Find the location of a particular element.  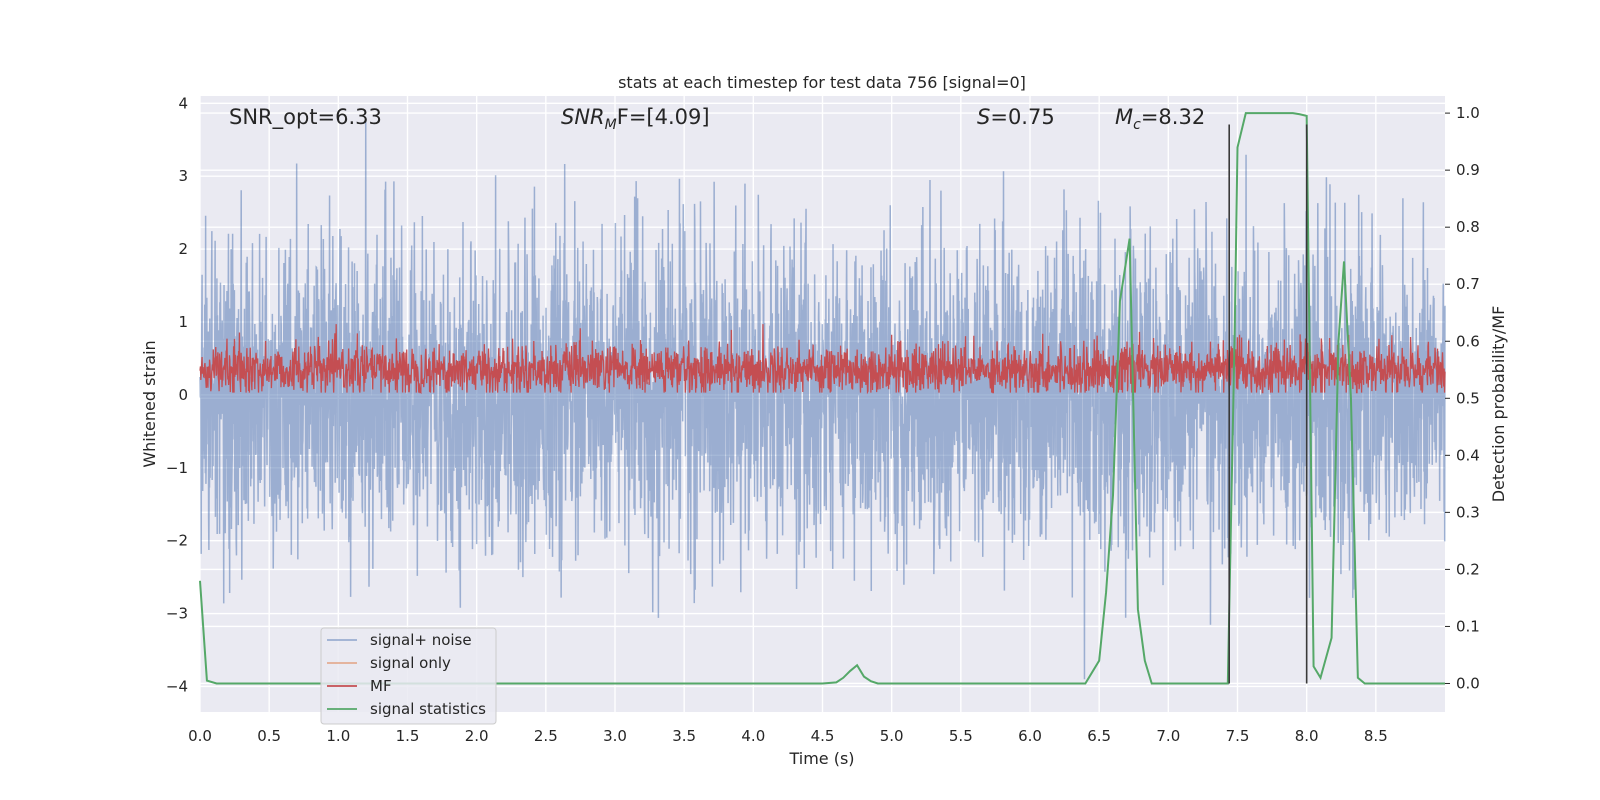

x-tick-label: 2.5 is located at coordinates (546, 736).